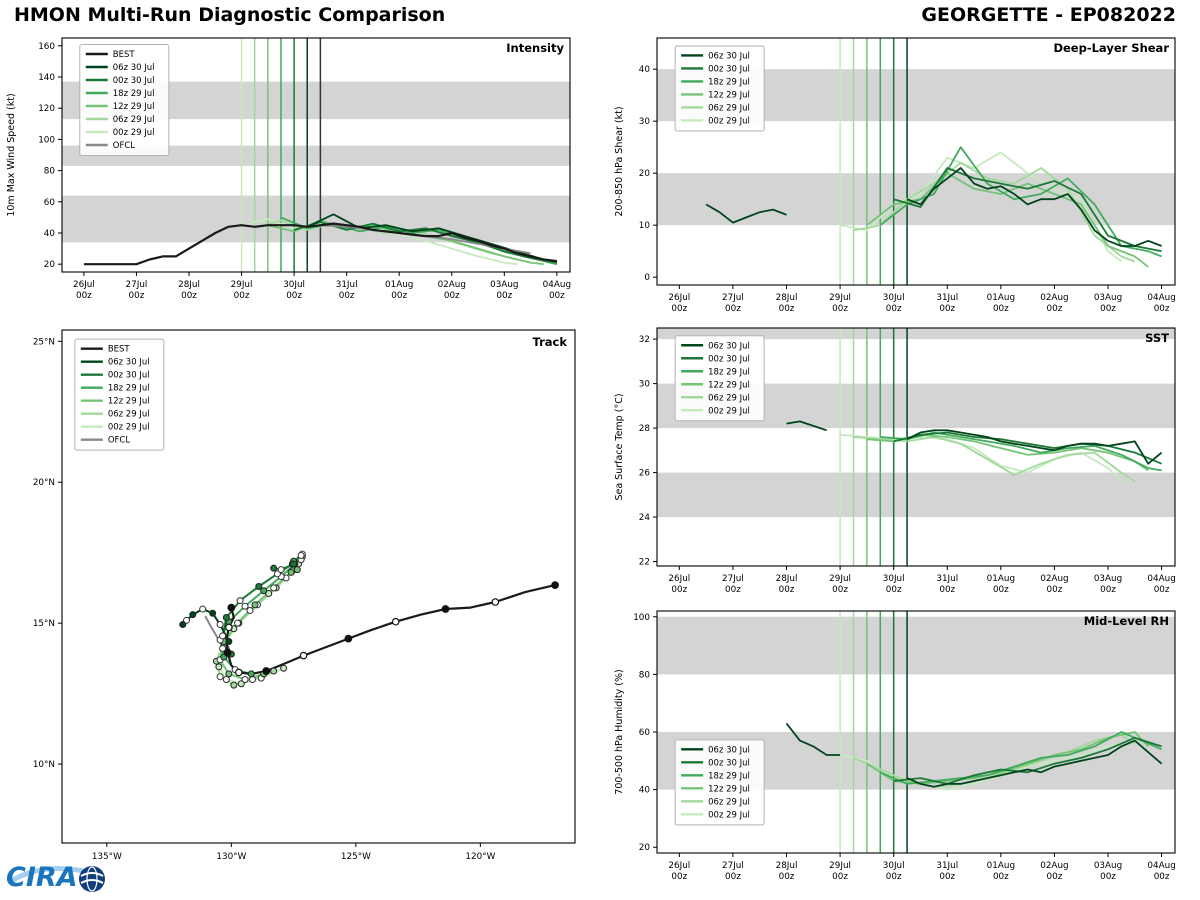 This screenshot has height=900, width=1200. What do you see at coordinates (619, 446) in the screenshot?
I see `svg-text: Sea Surface Temp (°C)` at bounding box center [619, 446].